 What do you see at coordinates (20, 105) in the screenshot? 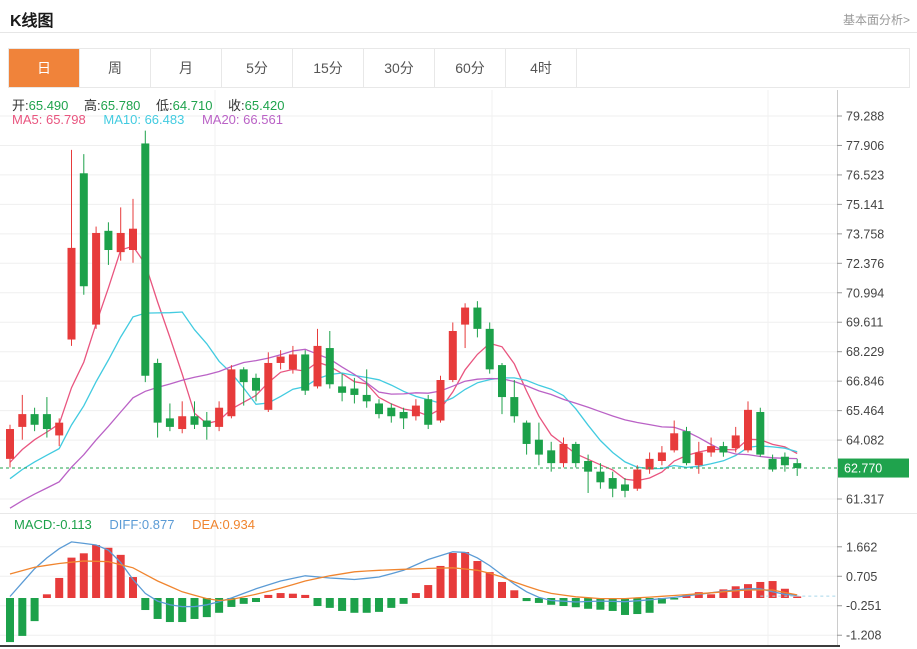
I see `open-label: 开:` at bounding box center [20, 105].